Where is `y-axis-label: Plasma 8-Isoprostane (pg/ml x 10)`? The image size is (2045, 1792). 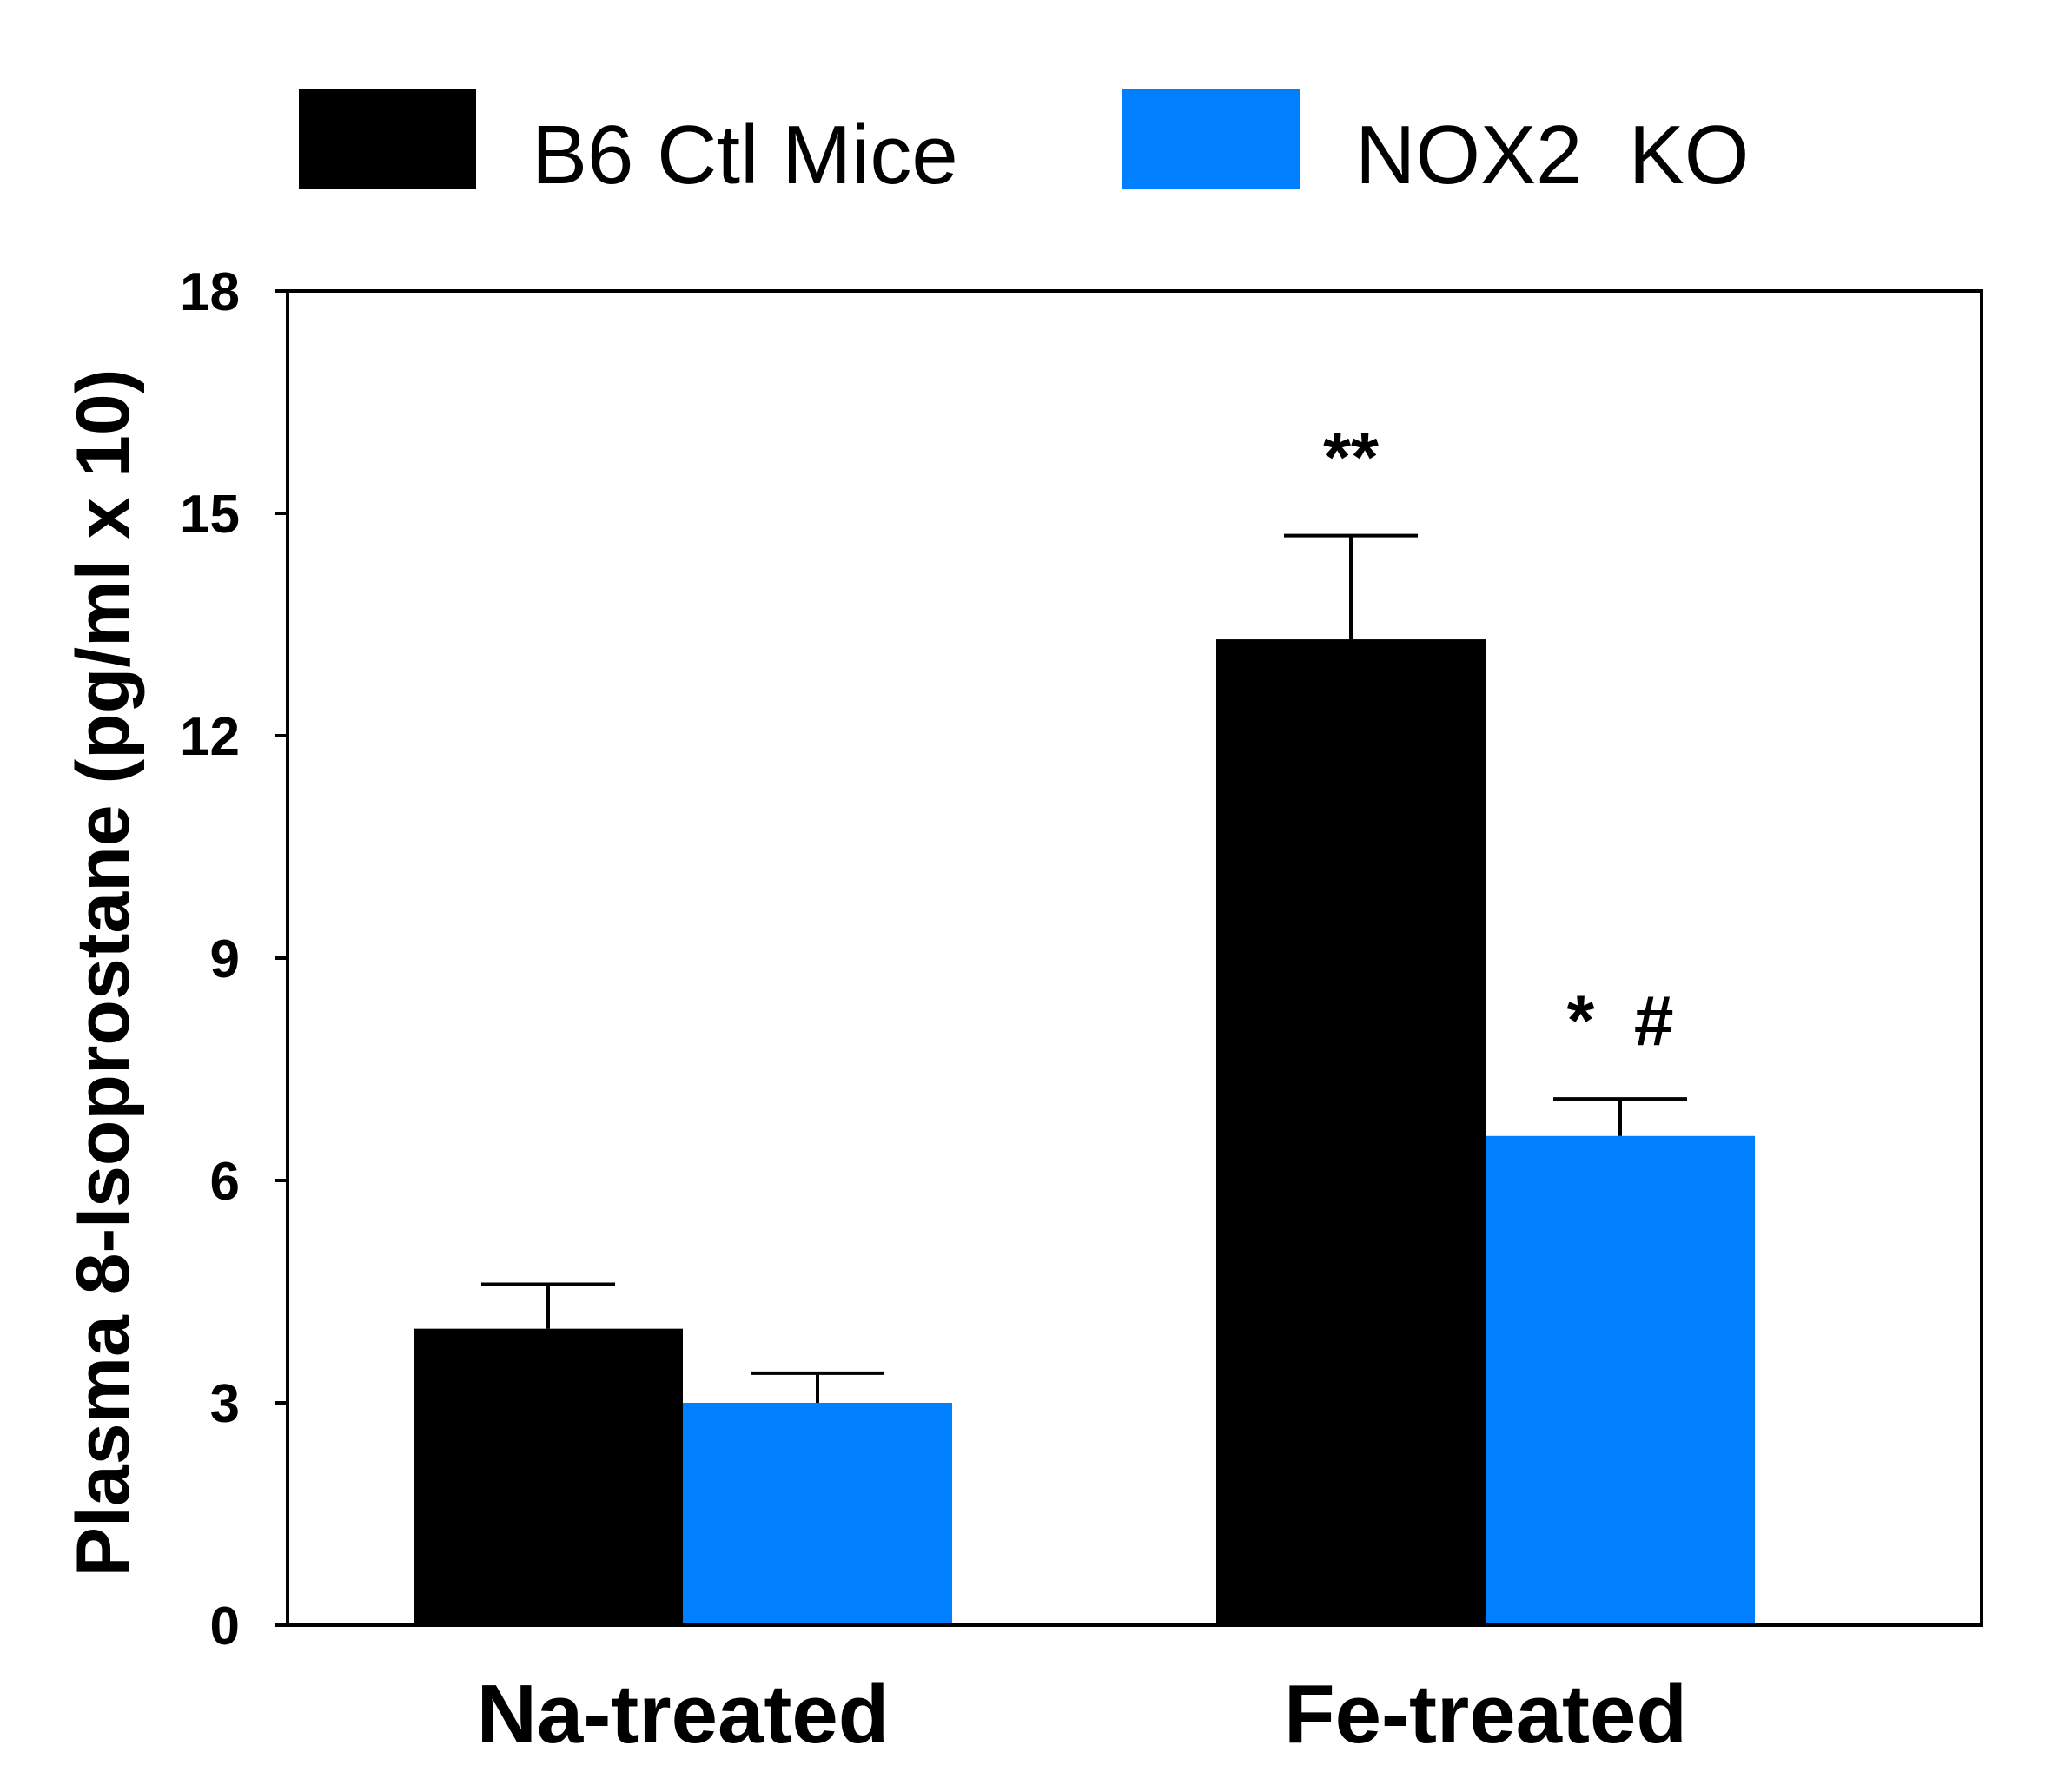 y-axis-label: Plasma 8-Isoprostane (pg/ml x 10) is located at coordinates (103, 973).